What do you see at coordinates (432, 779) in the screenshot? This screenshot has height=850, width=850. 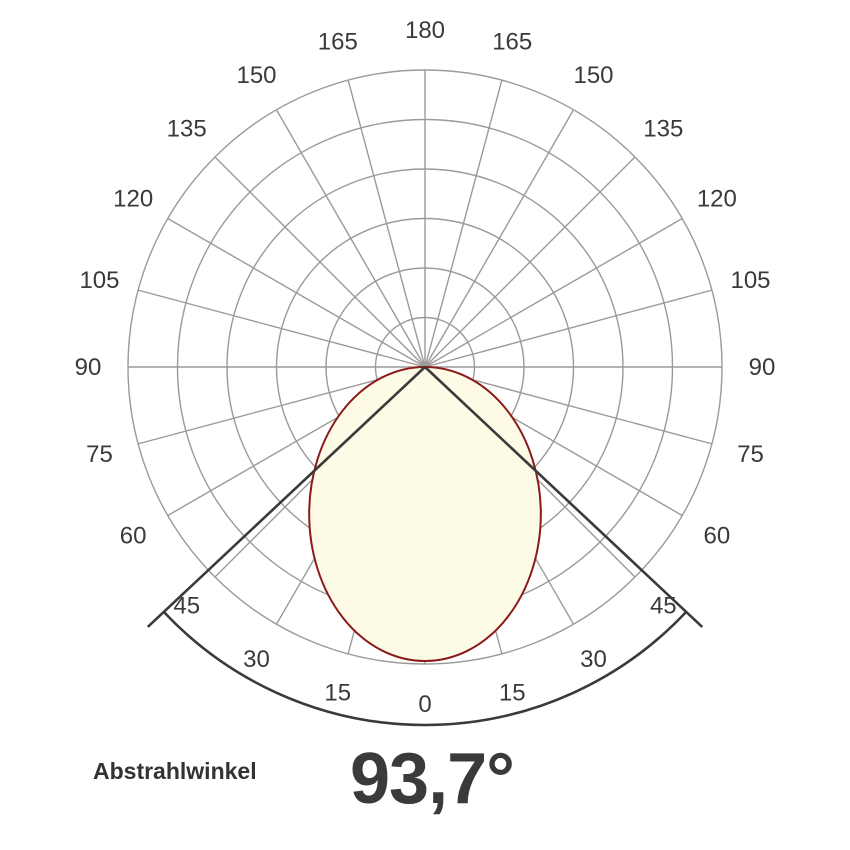 I see `beam-angle-value: 93,7°` at bounding box center [432, 779].